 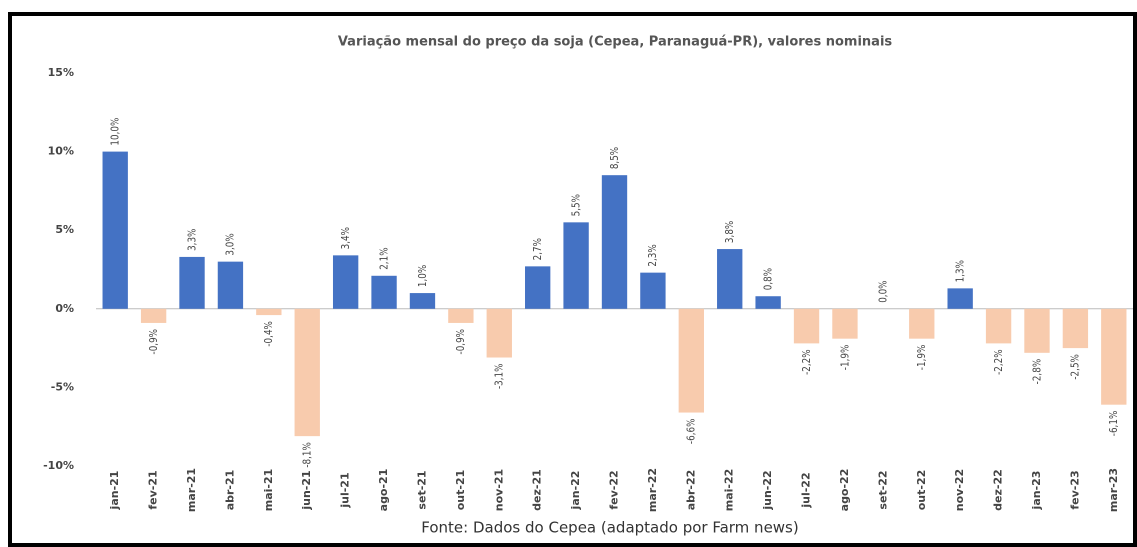 I want to click on y-tick-label: 15%, so click(x=61, y=72).